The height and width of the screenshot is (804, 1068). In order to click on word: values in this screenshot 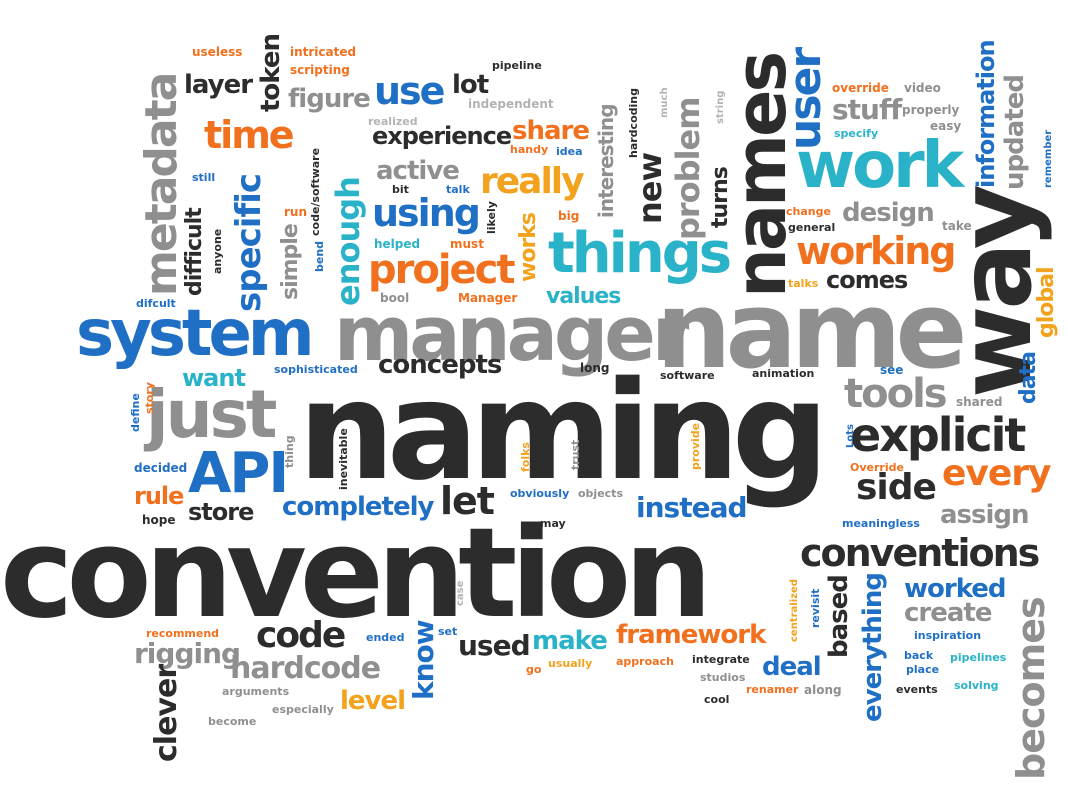, I will do `click(583, 296)`.